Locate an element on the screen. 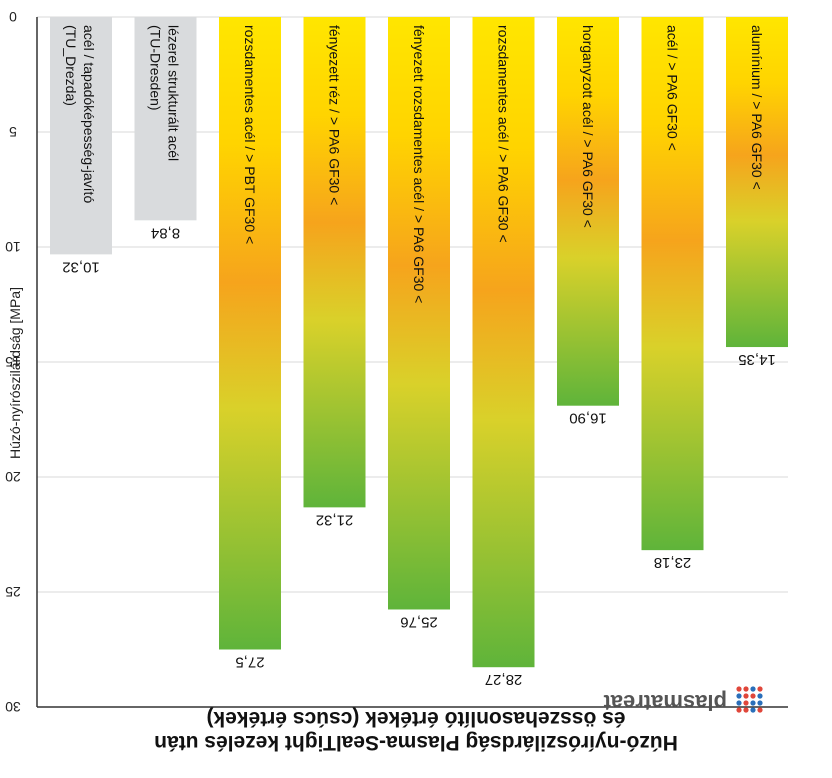 The height and width of the screenshot is (778, 832). category-label-line: acél / tapadóképesség-javító is located at coordinates (89, 114).